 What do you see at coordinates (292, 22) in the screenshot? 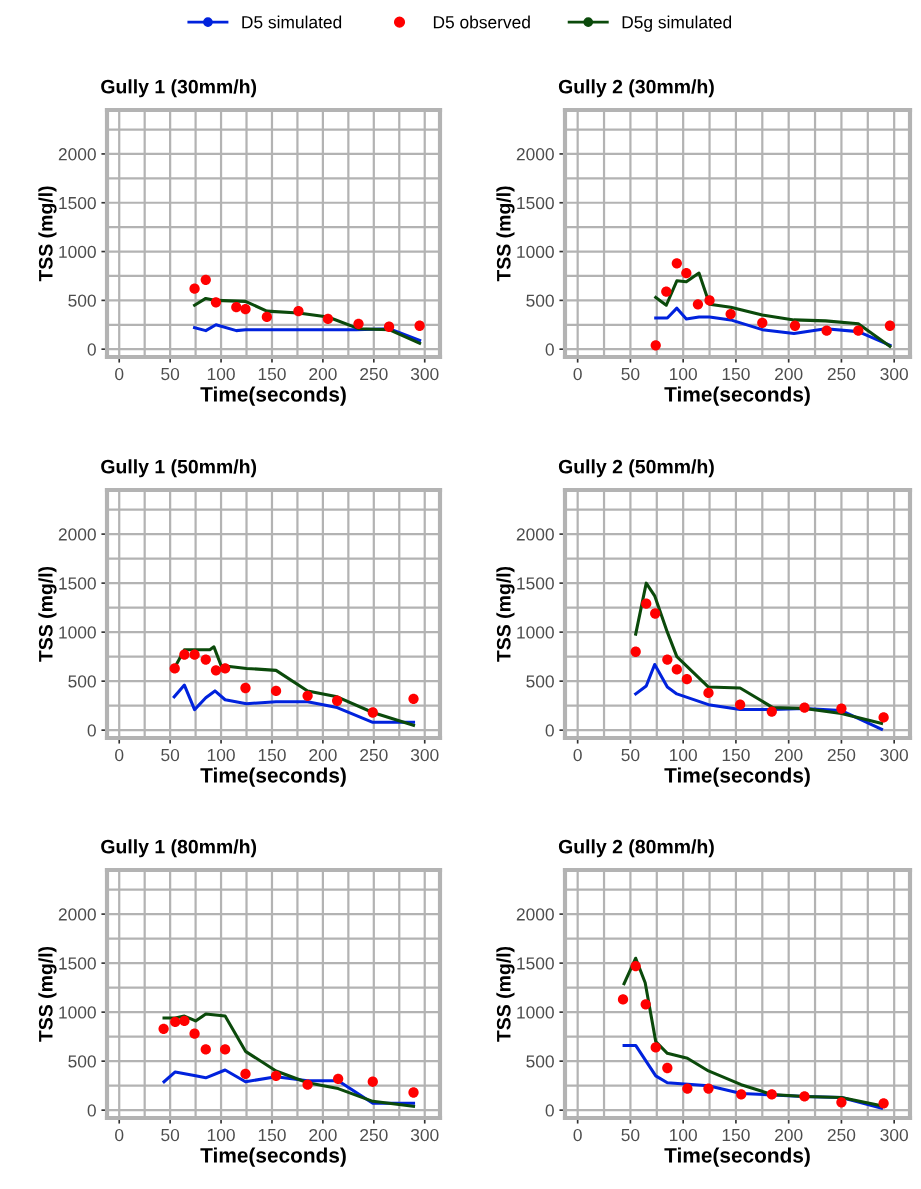
I see `legend-label: D5 simulated` at bounding box center [292, 22].